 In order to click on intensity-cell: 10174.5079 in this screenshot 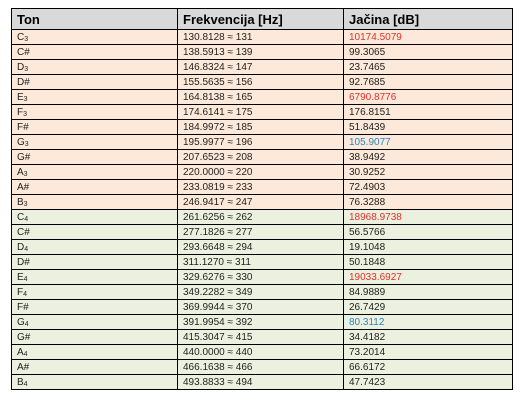, I will do `click(428, 37)`.